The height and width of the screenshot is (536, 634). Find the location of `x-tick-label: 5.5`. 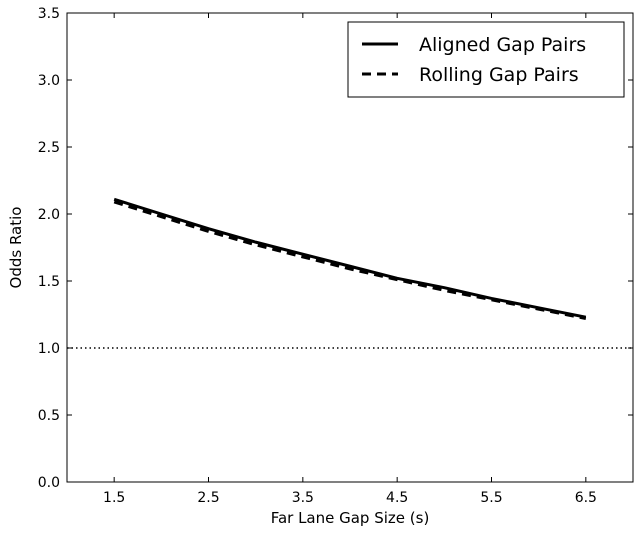

x-tick-label: 5.5 is located at coordinates (491, 498).